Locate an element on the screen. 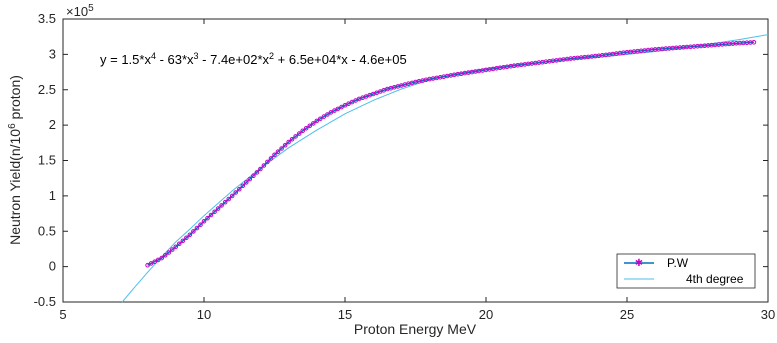 Image resolution: width=777 pixels, height=343 pixels. x-tick-label: 20 is located at coordinates (486, 314).